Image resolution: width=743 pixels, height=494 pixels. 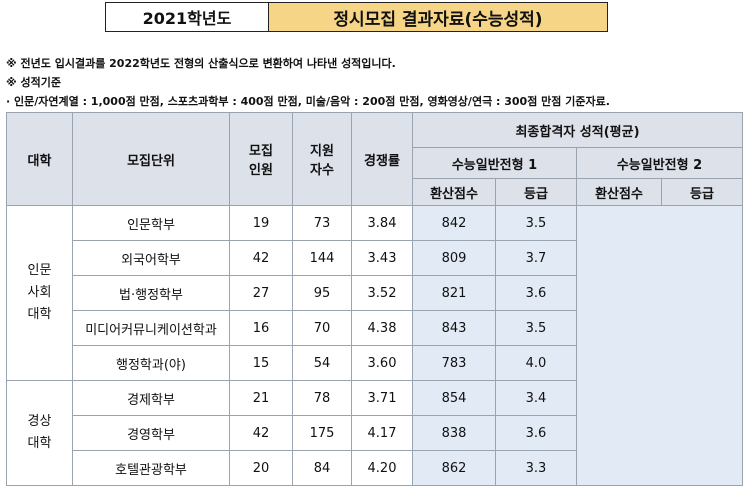 I want to click on converted-score-cell: 843, so click(x=454, y=328).